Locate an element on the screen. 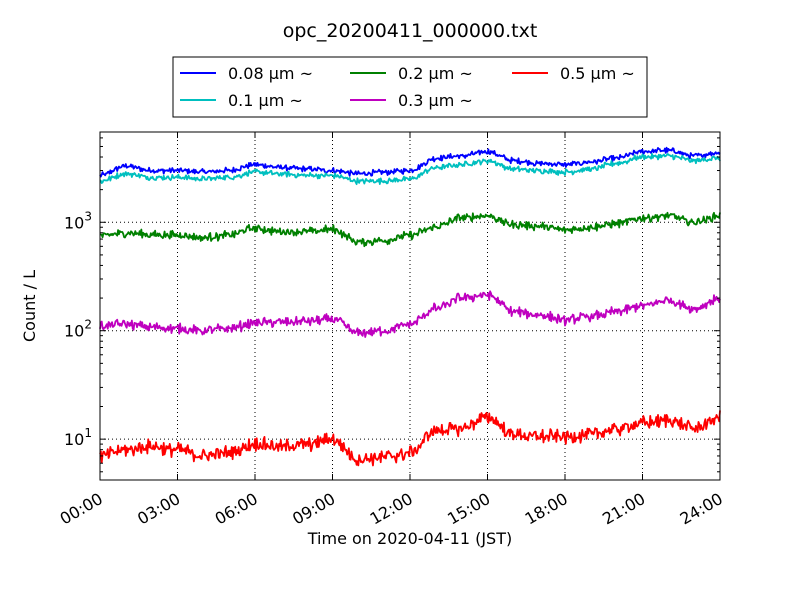 The width and height of the screenshot is (800, 600). y-tick-label: 10³ is located at coordinates (78, 220).